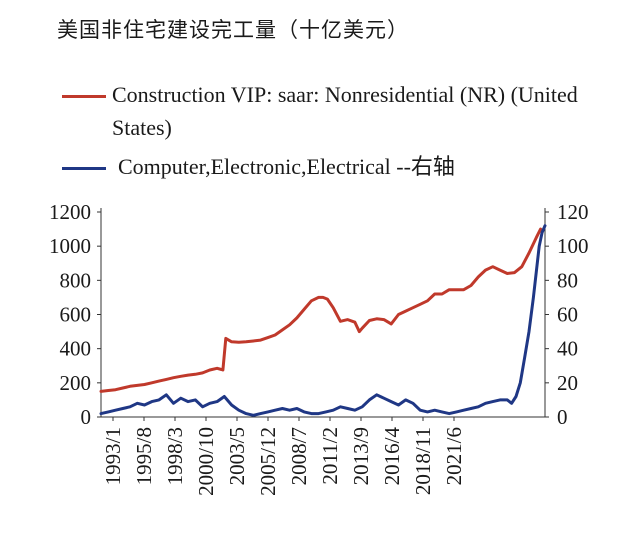  What do you see at coordinates (423, 461) in the screenshot?
I see `x-tick-label: 2018/11` at bounding box center [423, 461].